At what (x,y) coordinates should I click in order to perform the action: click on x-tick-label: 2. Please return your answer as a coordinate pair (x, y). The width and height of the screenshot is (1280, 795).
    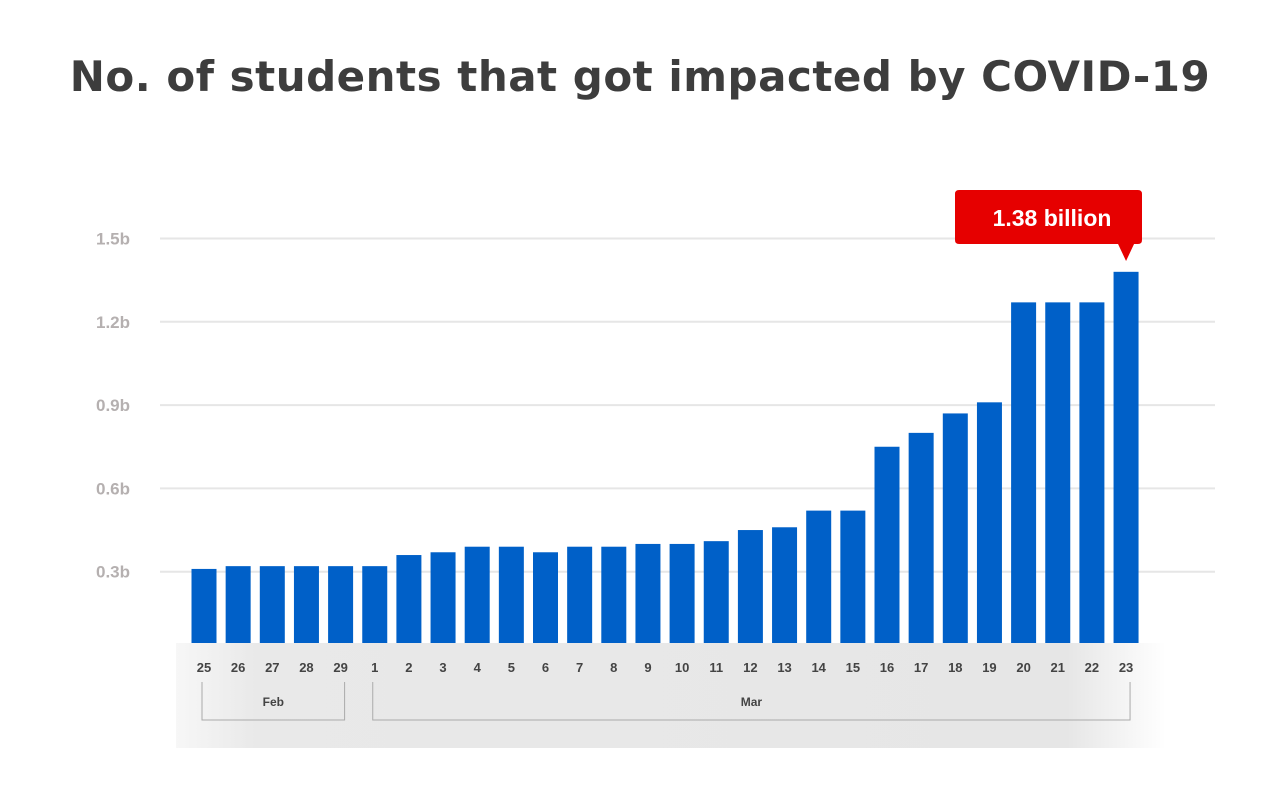
    Looking at the image, I should click on (408, 667).